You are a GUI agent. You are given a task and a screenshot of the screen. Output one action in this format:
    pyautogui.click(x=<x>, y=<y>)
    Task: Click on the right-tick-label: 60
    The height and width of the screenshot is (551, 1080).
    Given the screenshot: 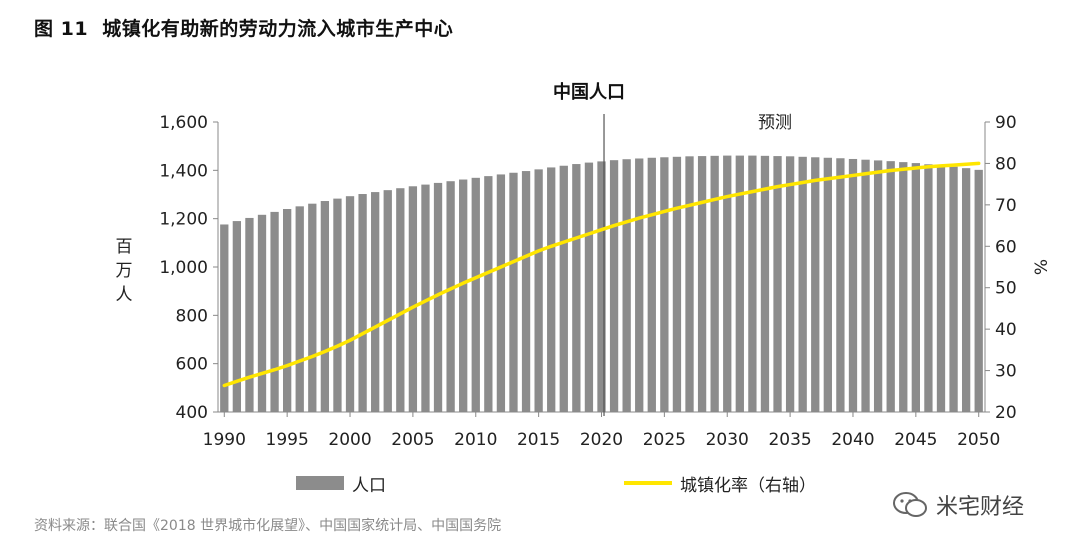 What is the action you would take?
    pyautogui.click(x=1006, y=247)
    